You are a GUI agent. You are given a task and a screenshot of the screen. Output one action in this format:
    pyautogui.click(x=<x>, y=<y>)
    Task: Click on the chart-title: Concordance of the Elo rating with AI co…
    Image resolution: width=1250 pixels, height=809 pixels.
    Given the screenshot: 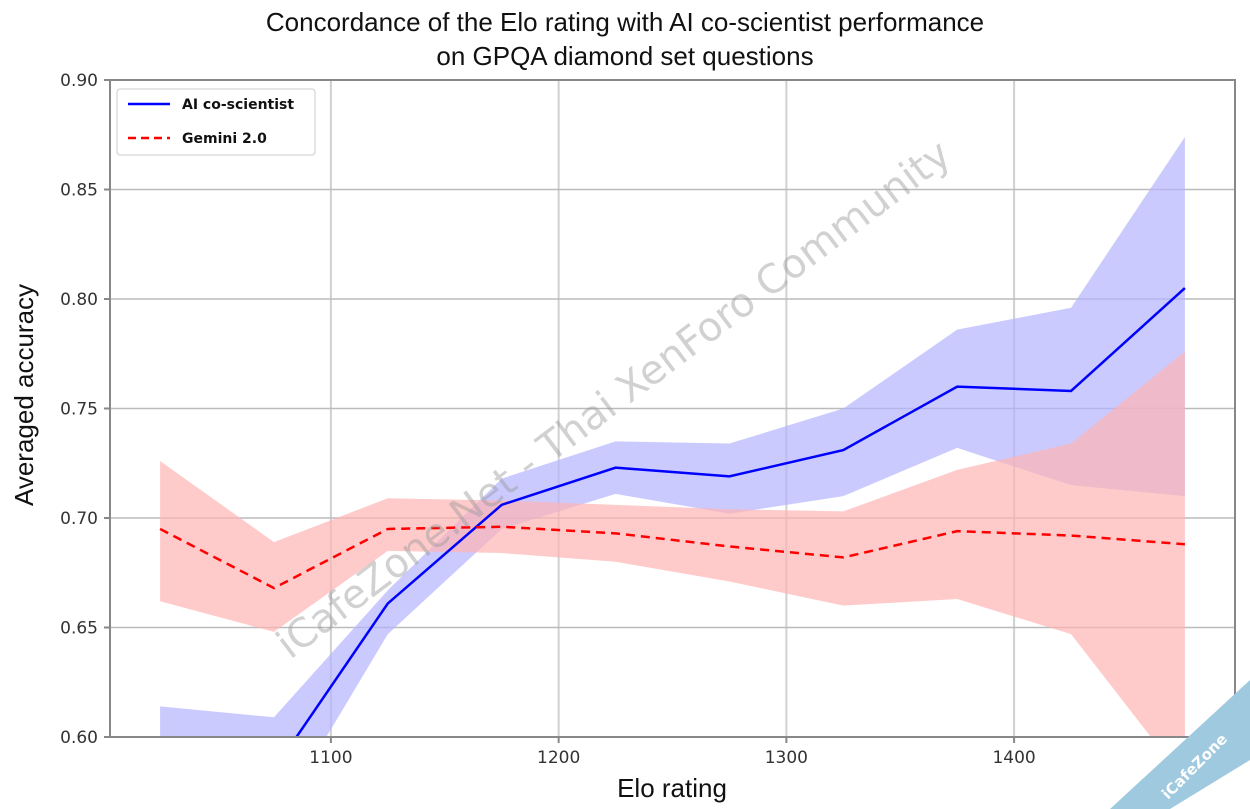 What is the action you would take?
    pyautogui.click(x=625, y=22)
    